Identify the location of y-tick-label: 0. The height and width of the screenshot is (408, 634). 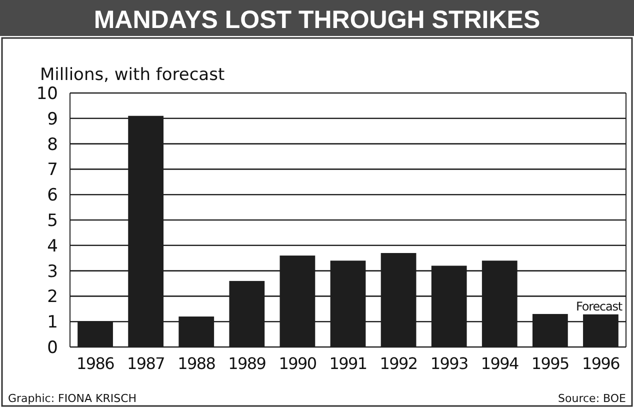
(52, 348).